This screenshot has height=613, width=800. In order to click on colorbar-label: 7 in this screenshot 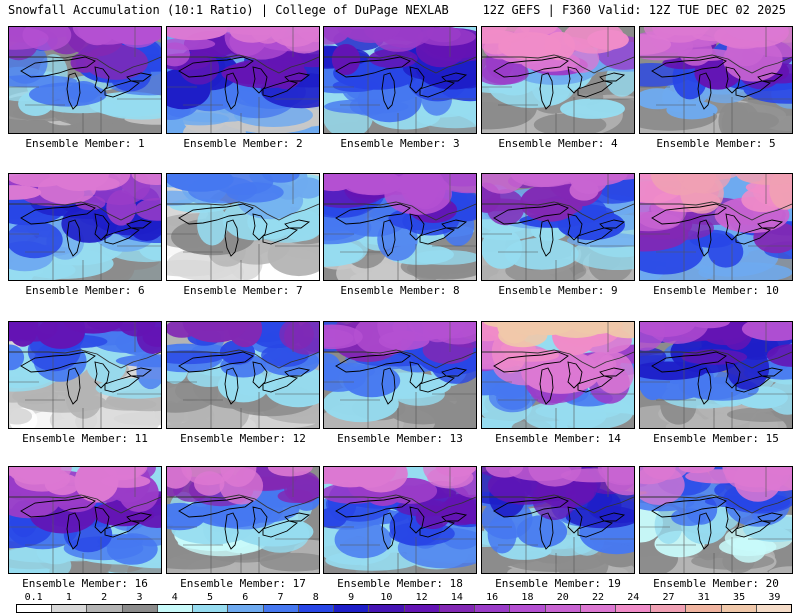, I will do `click(280, 597)`.